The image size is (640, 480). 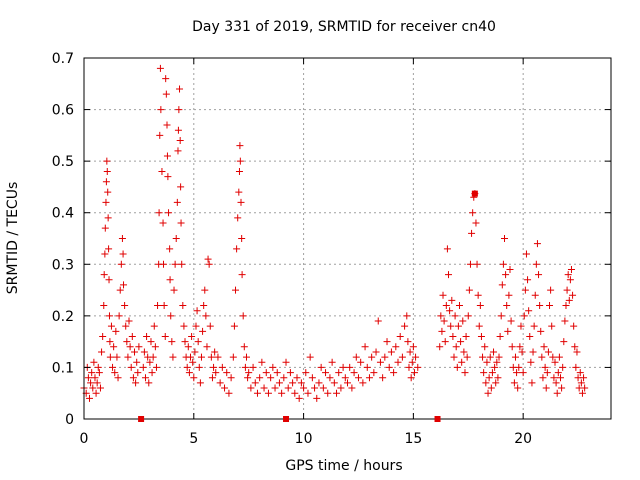 I want to click on y-tick-label: 0.3, so click(x=63, y=265).